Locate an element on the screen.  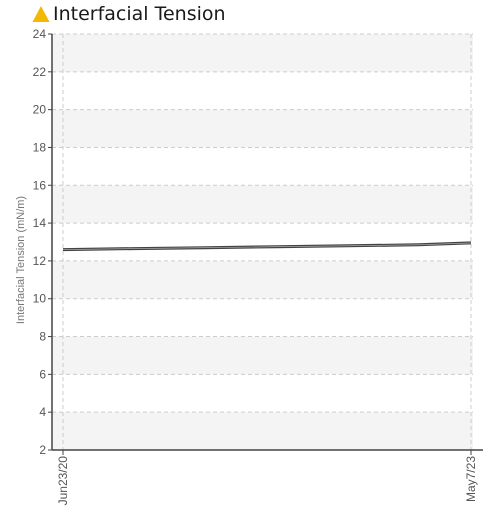
x-axis-ticks: Jun23/20 May7/23 is located at coordinates (267, 477).